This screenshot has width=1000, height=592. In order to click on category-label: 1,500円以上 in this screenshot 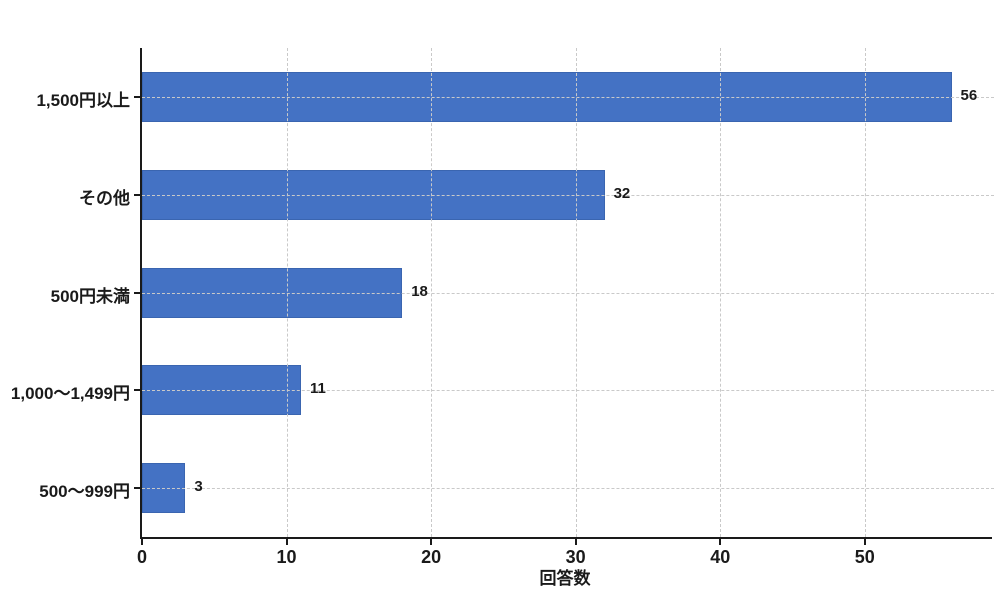, I will do `click(83, 100)`.